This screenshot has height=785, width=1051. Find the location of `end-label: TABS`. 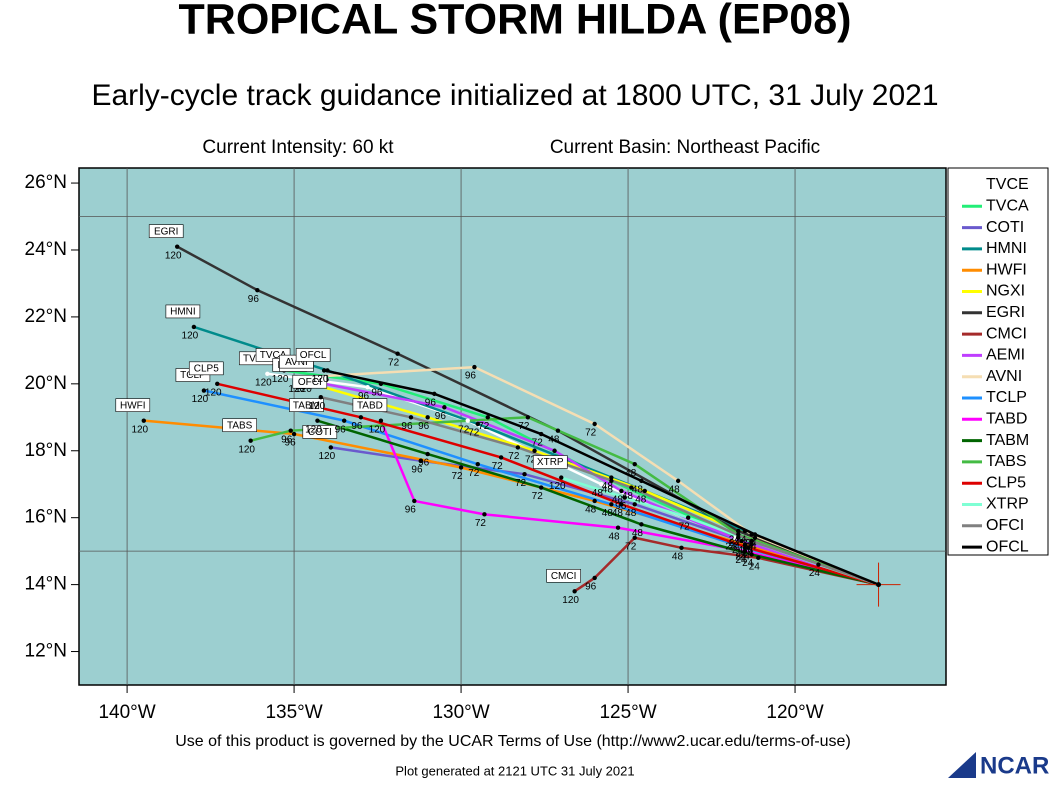

end-label: TABS is located at coordinates (240, 425).